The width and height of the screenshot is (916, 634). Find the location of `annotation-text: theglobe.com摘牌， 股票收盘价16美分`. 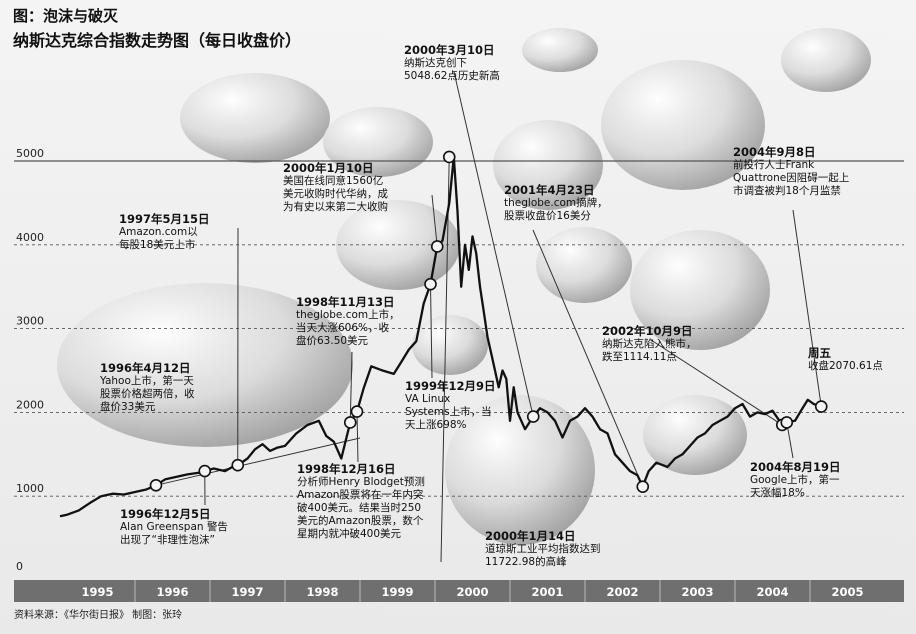

annotation-text: theglobe.com摘牌， 股票收盘价16美分 is located at coordinates (556, 209).